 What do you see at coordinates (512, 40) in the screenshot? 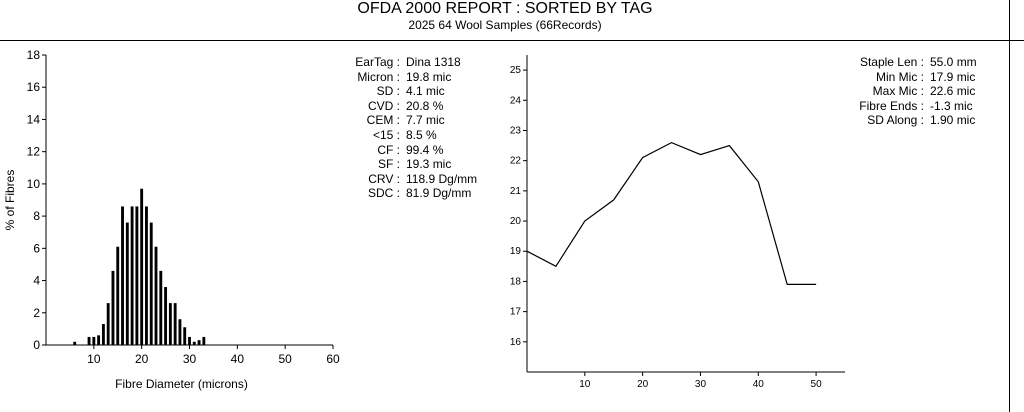
I see `frame-top-rule` at bounding box center [512, 40].